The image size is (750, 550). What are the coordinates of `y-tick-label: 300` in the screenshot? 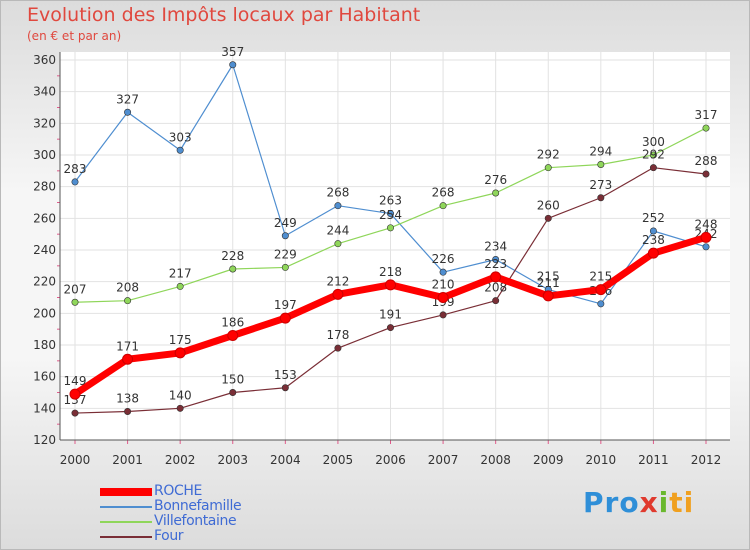 It's located at (44, 155).